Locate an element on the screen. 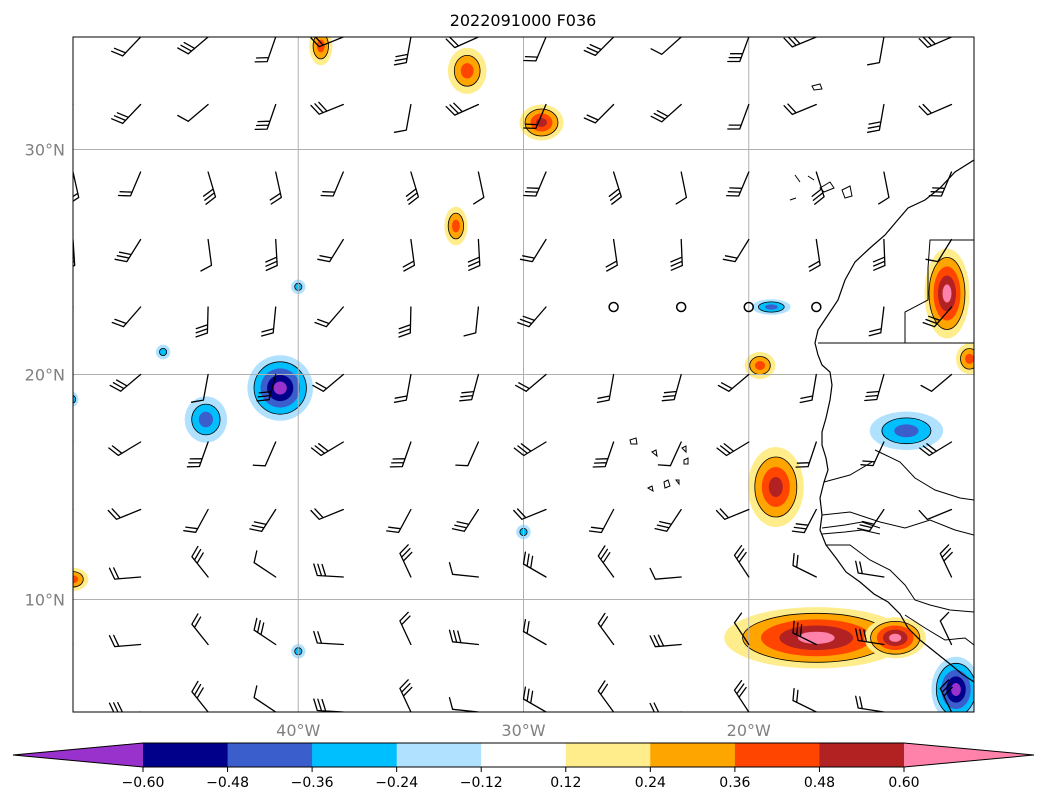  colorbar-tick-label: −0.12 is located at coordinates (481, 783).